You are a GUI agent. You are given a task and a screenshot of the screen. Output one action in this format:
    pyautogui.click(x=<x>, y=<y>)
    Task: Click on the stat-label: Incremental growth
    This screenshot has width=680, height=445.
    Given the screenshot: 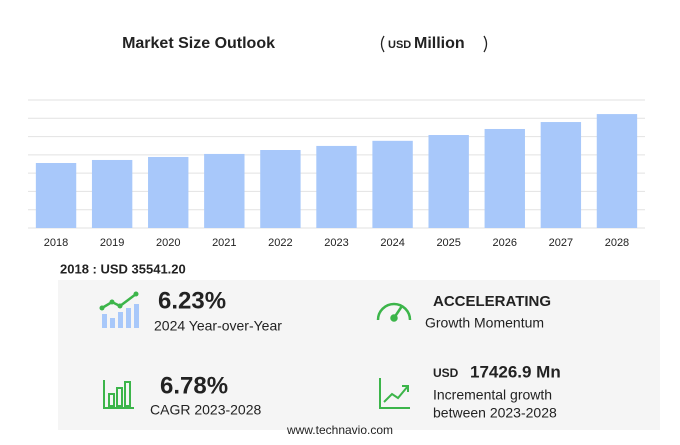 What is the action you would take?
    pyautogui.click(x=492, y=395)
    